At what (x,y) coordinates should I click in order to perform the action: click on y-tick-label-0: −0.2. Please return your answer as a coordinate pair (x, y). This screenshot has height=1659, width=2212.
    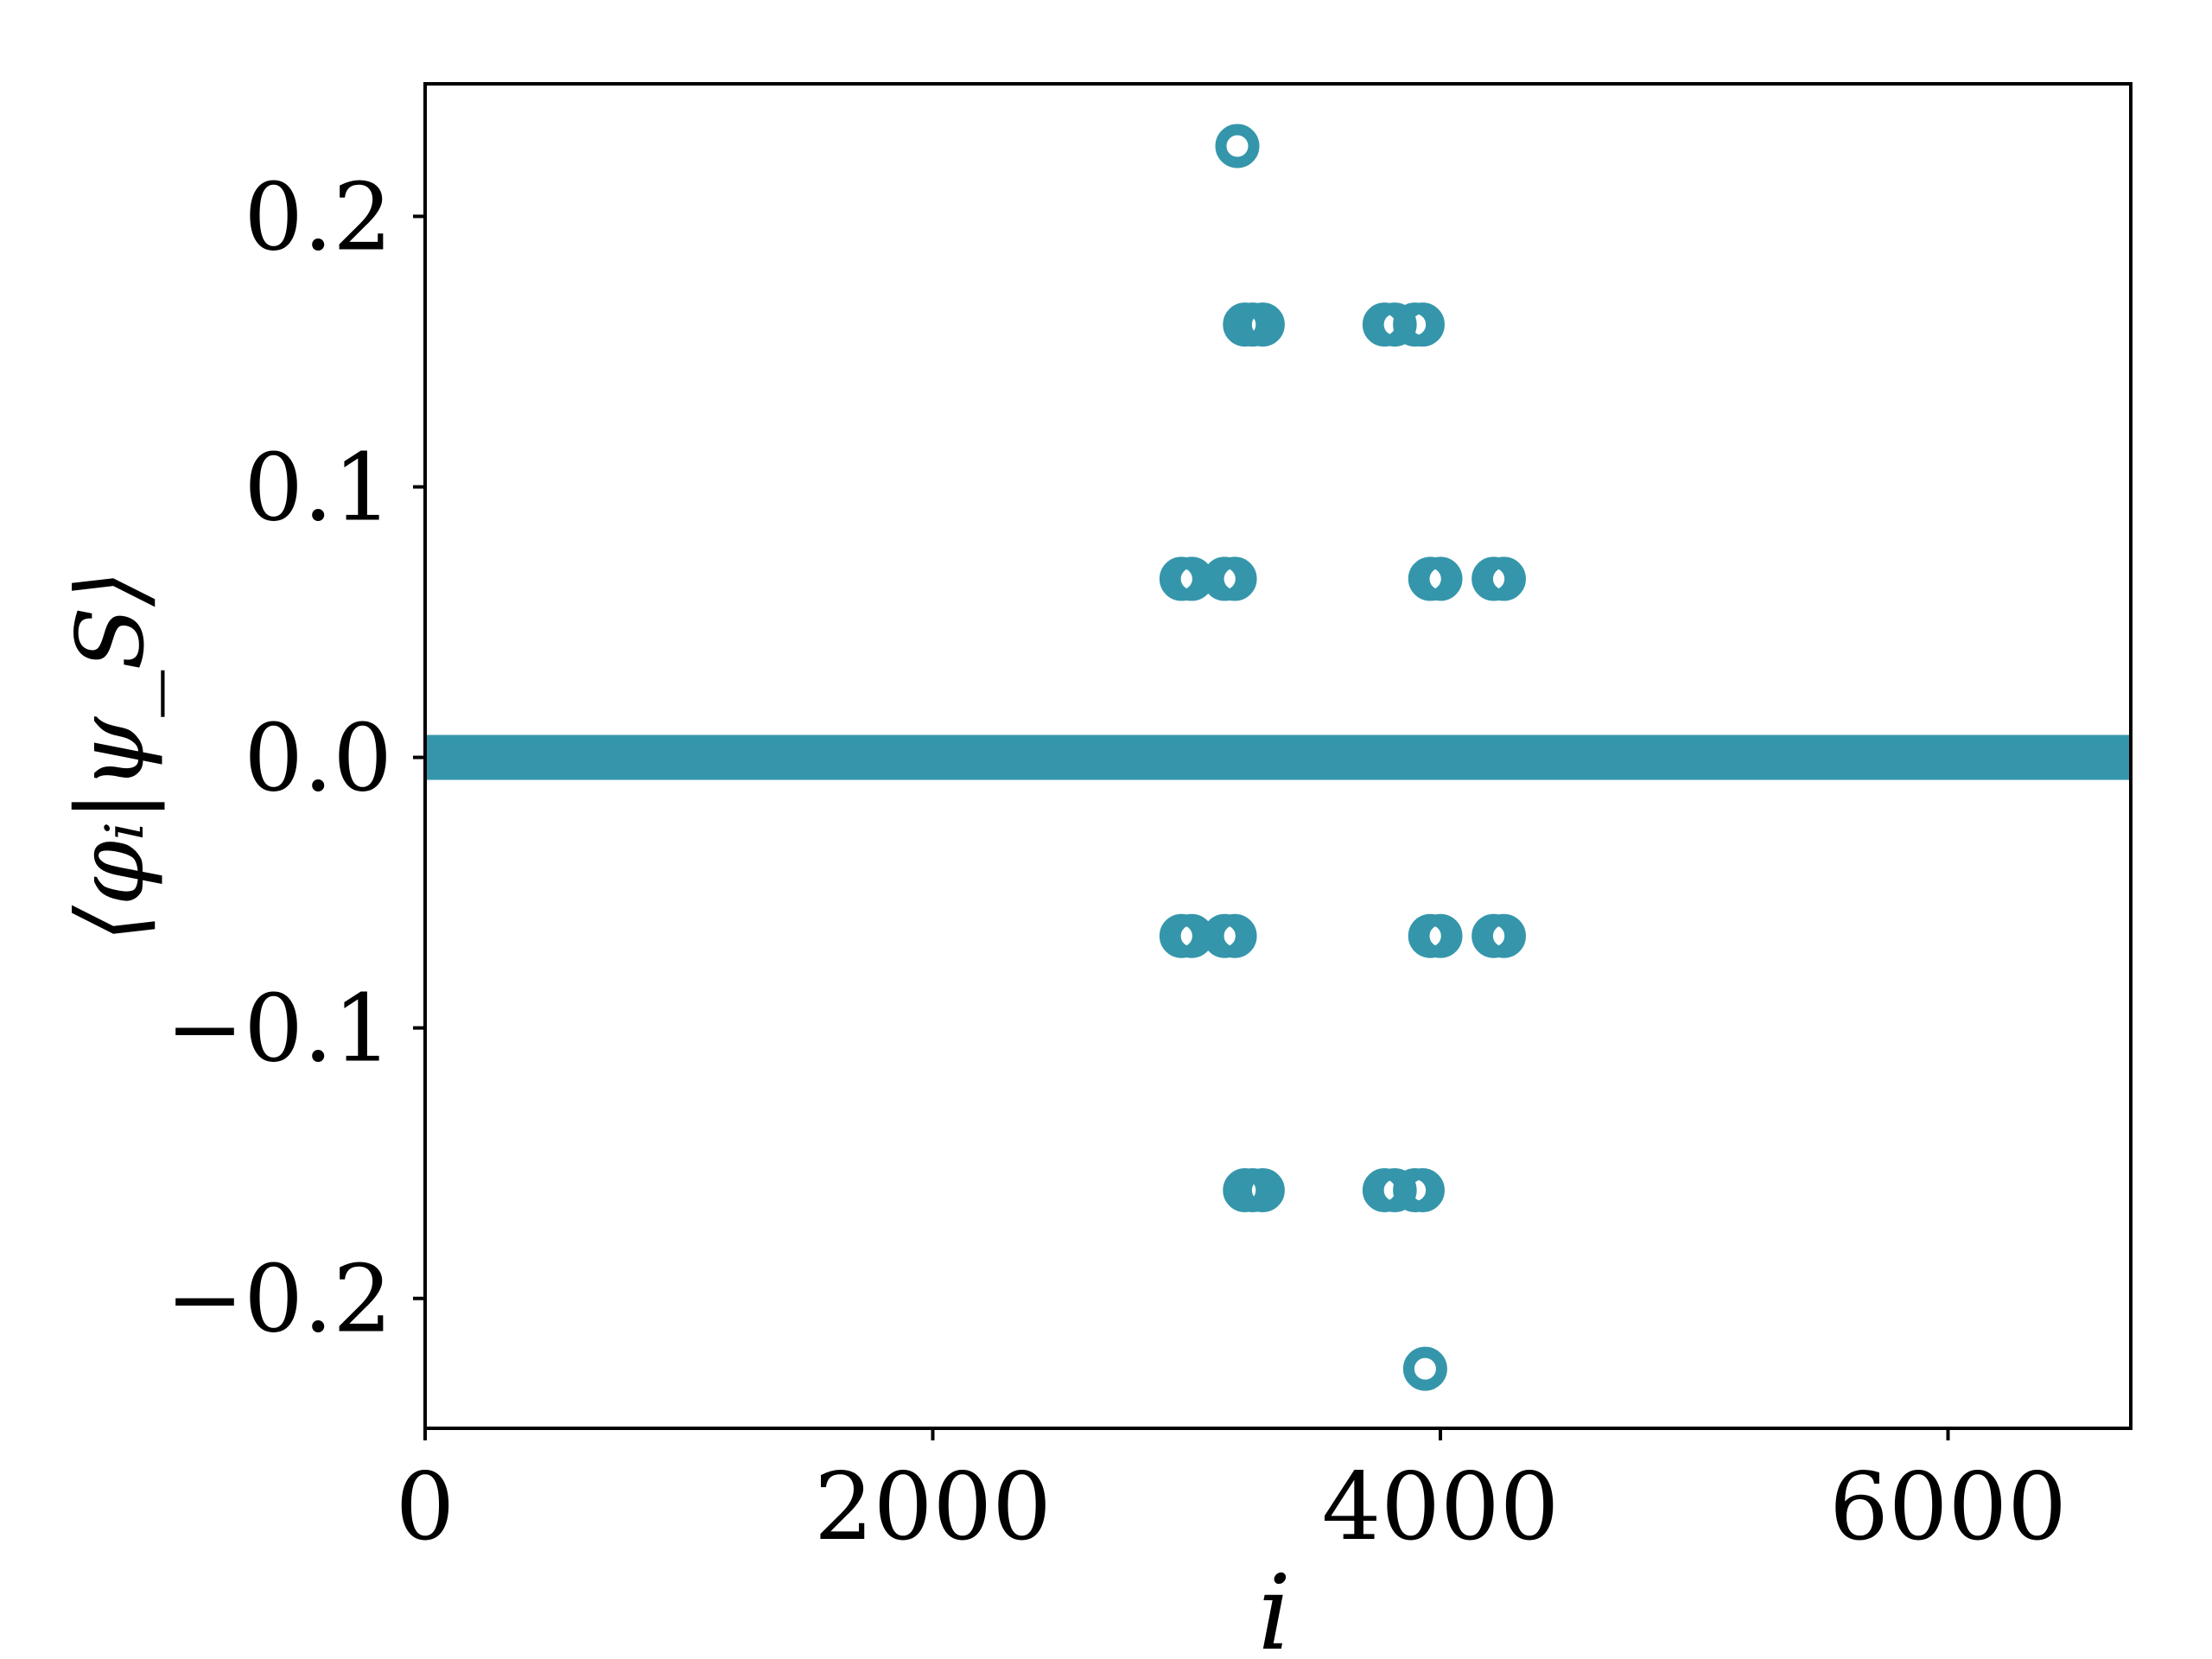
    Looking at the image, I should click on (279, 1300).